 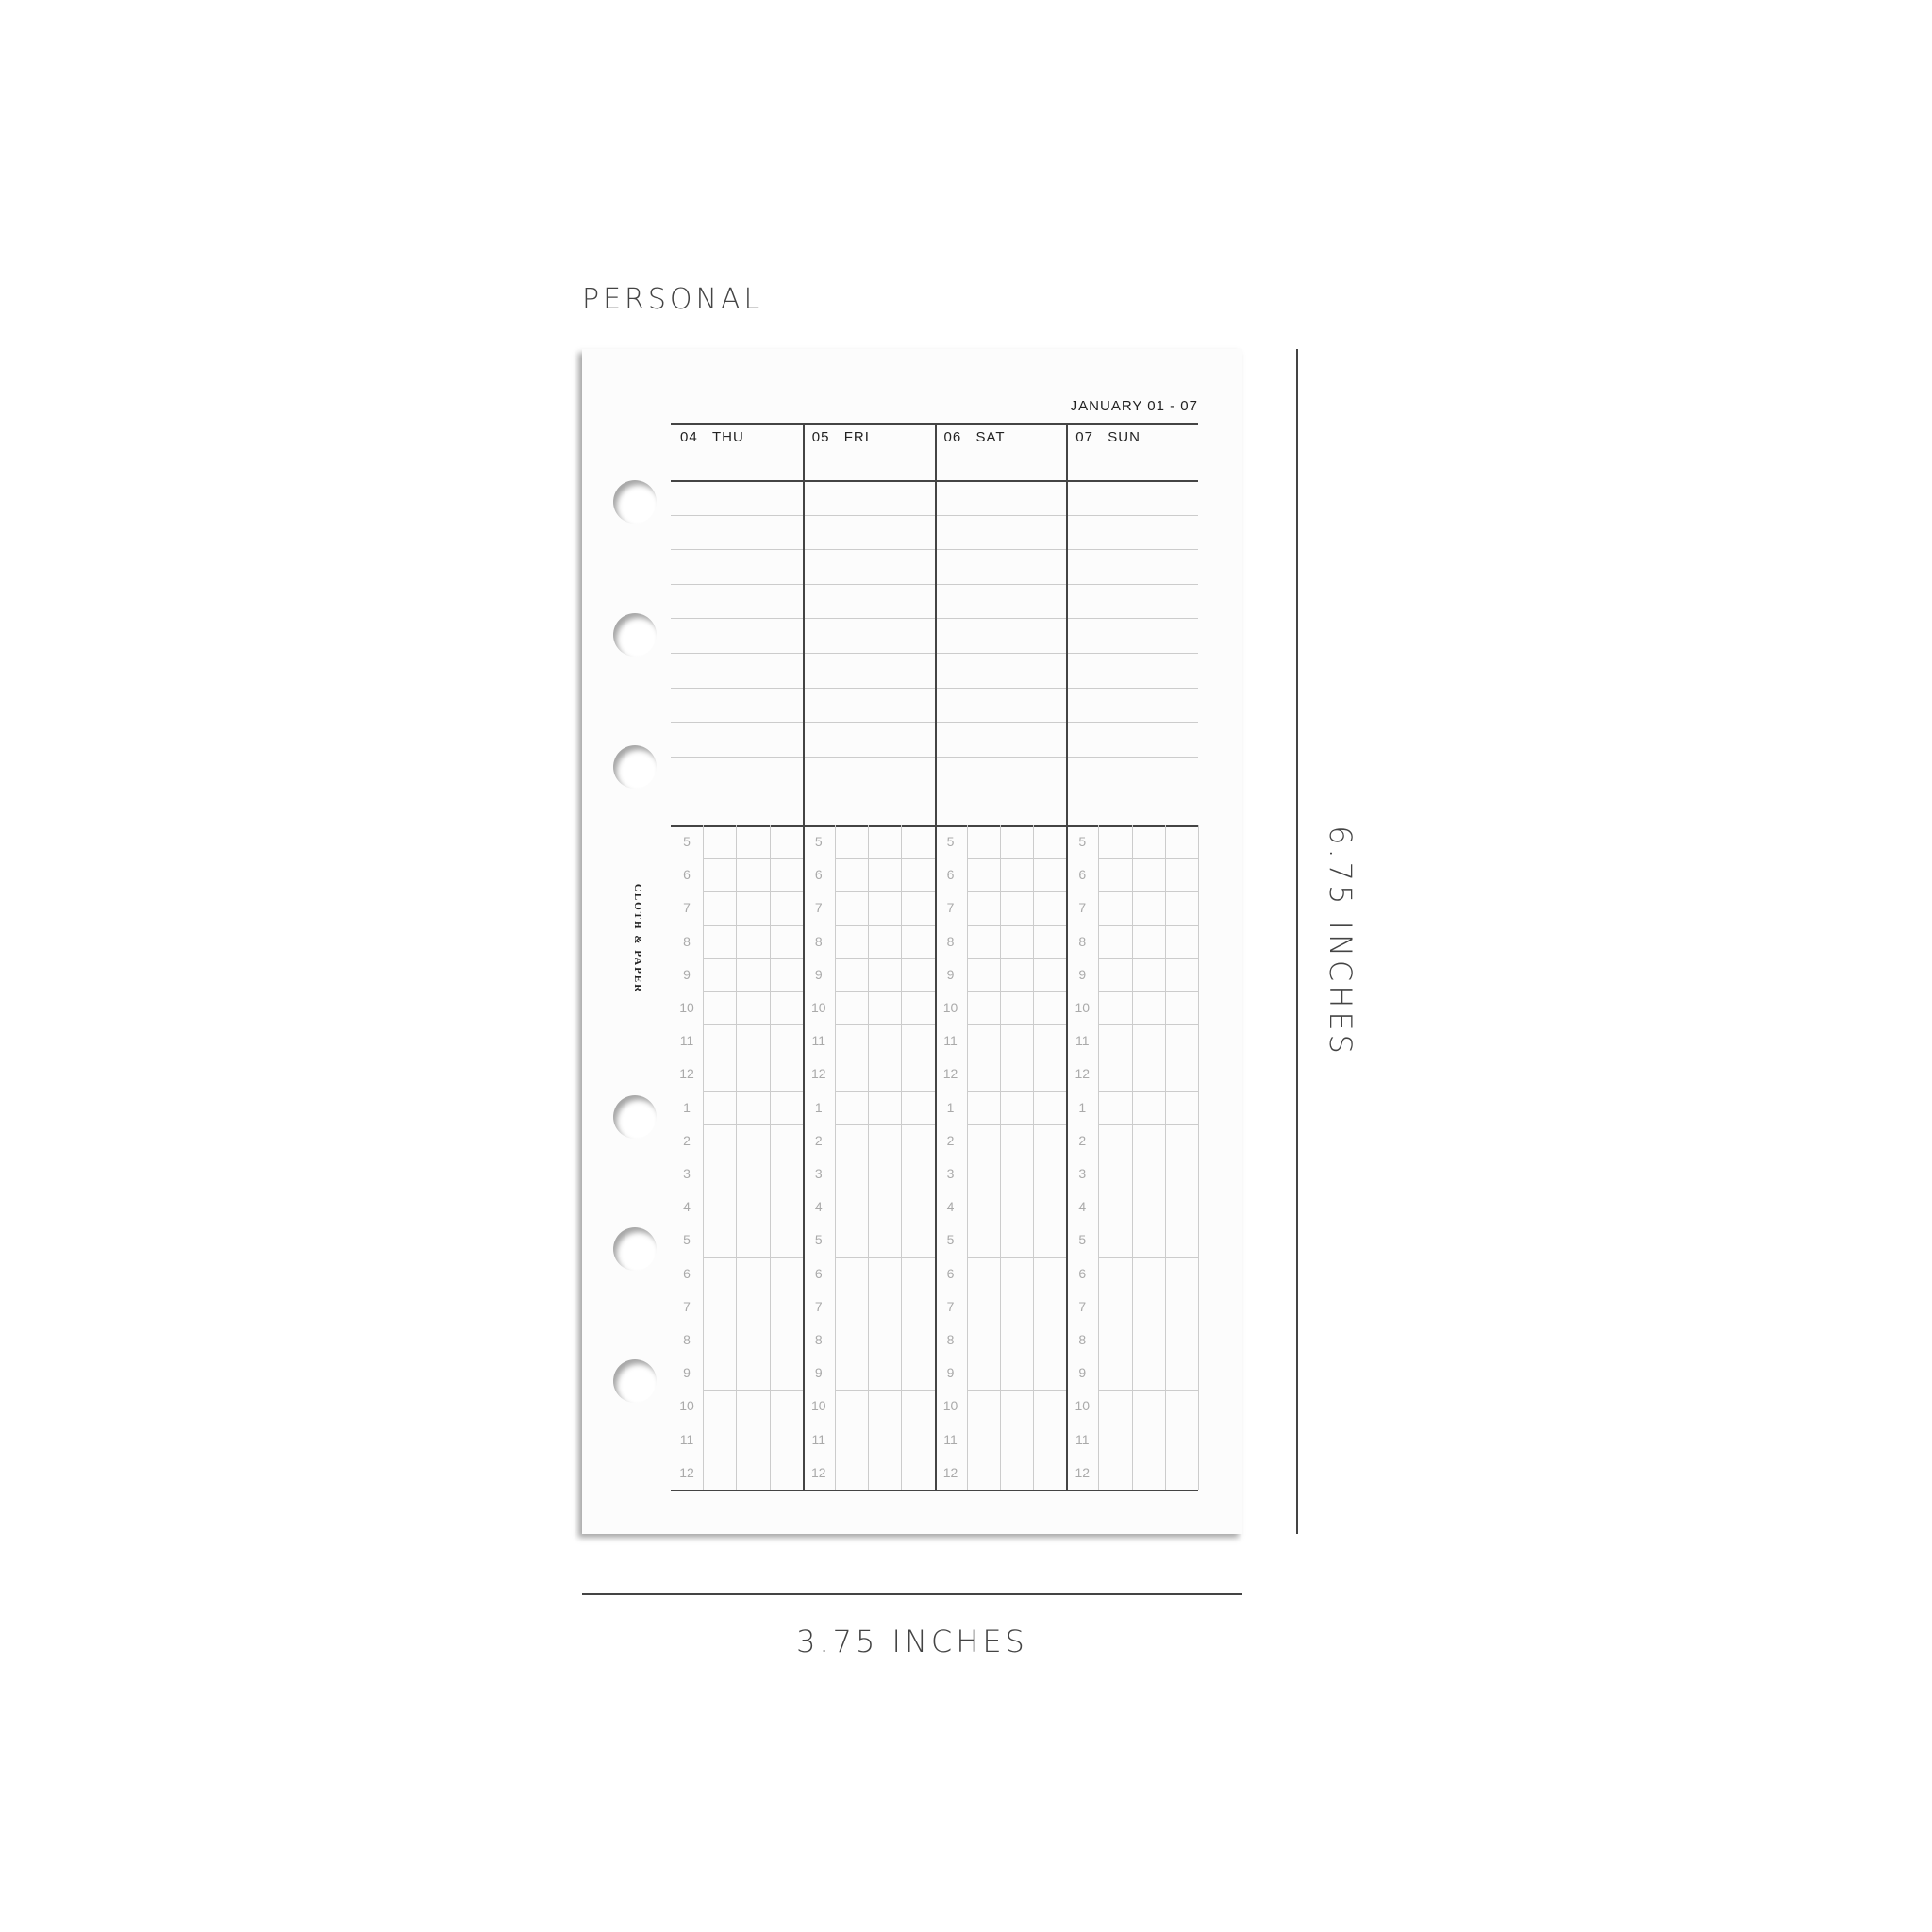 What do you see at coordinates (1341, 942) in the screenshot?
I see `height-dimension-label: 6.75 INCHES` at bounding box center [1341, 942].